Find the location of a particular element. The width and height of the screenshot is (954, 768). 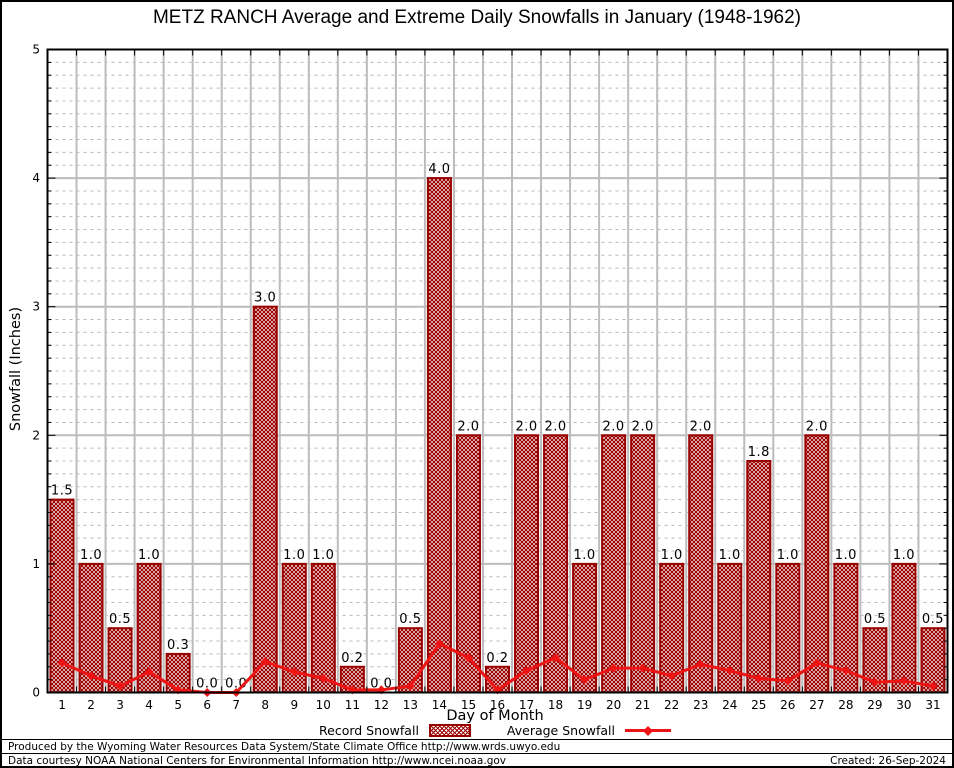

bar-label-day-22: 1.0 is located at coordinates (672, 555).